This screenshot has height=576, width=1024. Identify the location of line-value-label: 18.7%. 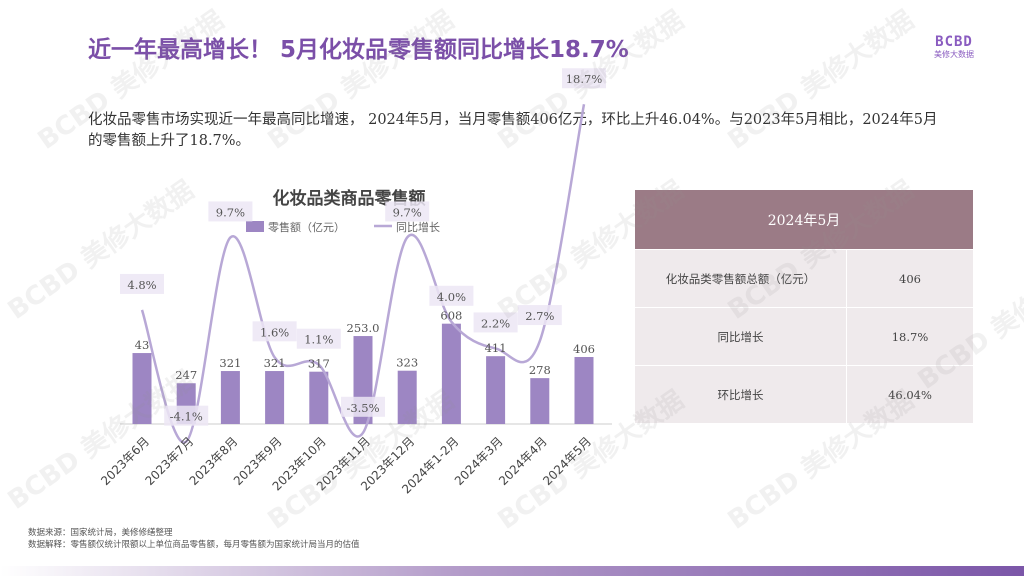
(584, 79).